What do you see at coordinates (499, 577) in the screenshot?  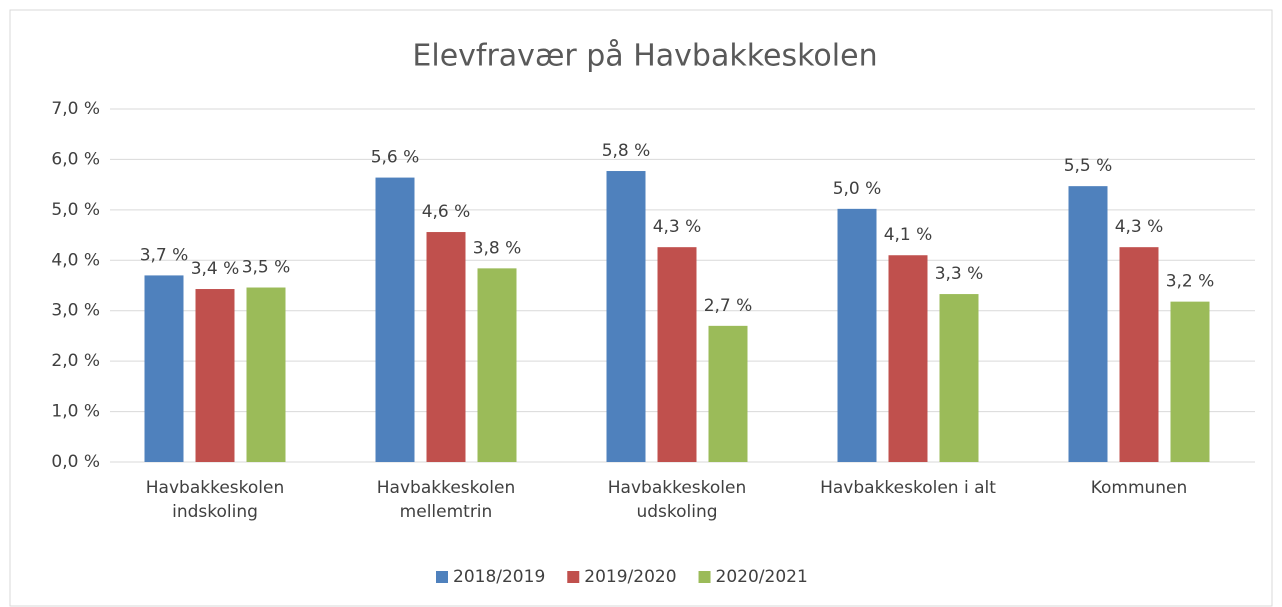 I see `legend-label: 2018/2019` at bounding box center [499, 577].